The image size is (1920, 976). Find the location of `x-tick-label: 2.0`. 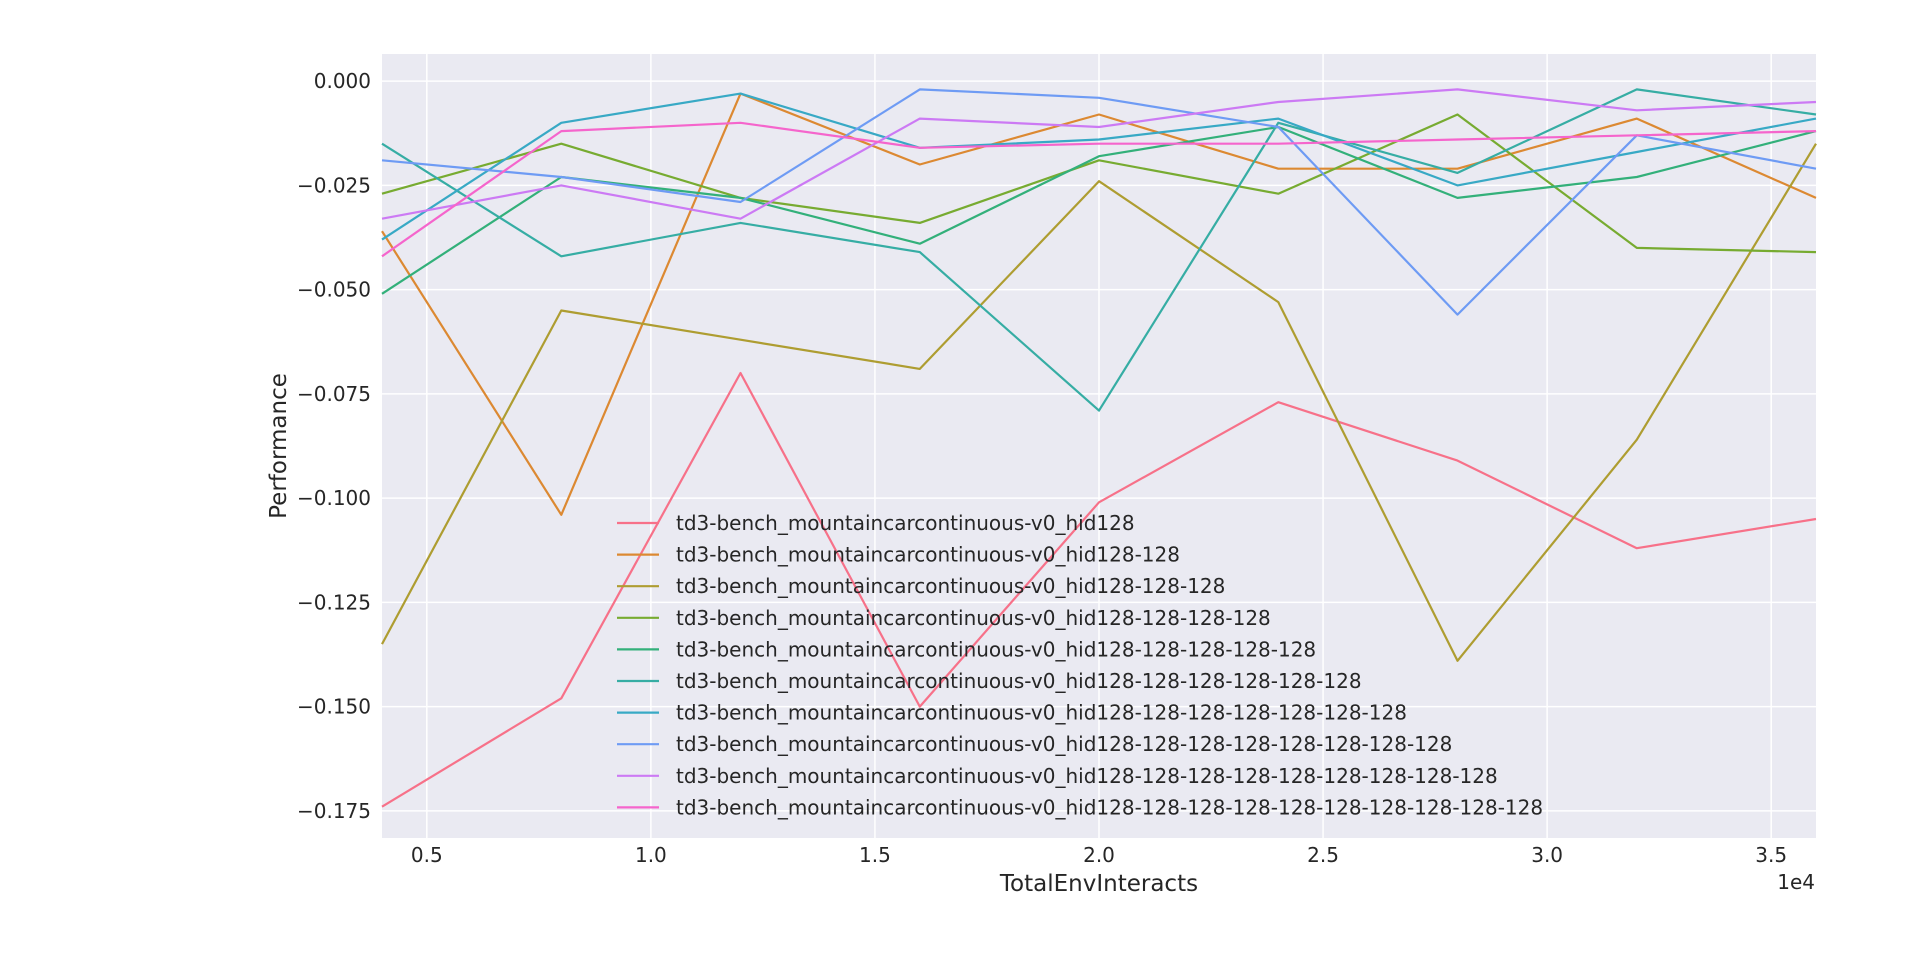

x-tick-label: 2.0 is located at coordinates (1099, 855).